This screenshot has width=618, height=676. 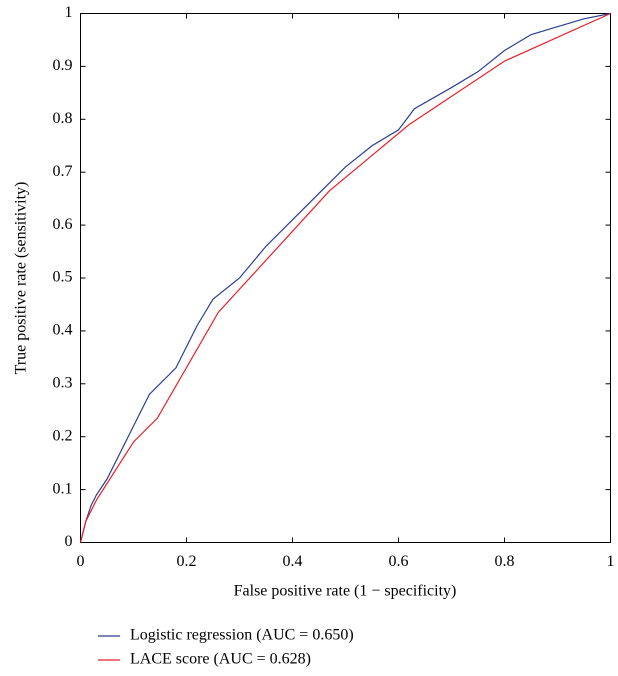 What do you see at coordinates (187, 561) in the screenshot?
I see `x-tick-label: 0.2` at bounding box center [187, 561].